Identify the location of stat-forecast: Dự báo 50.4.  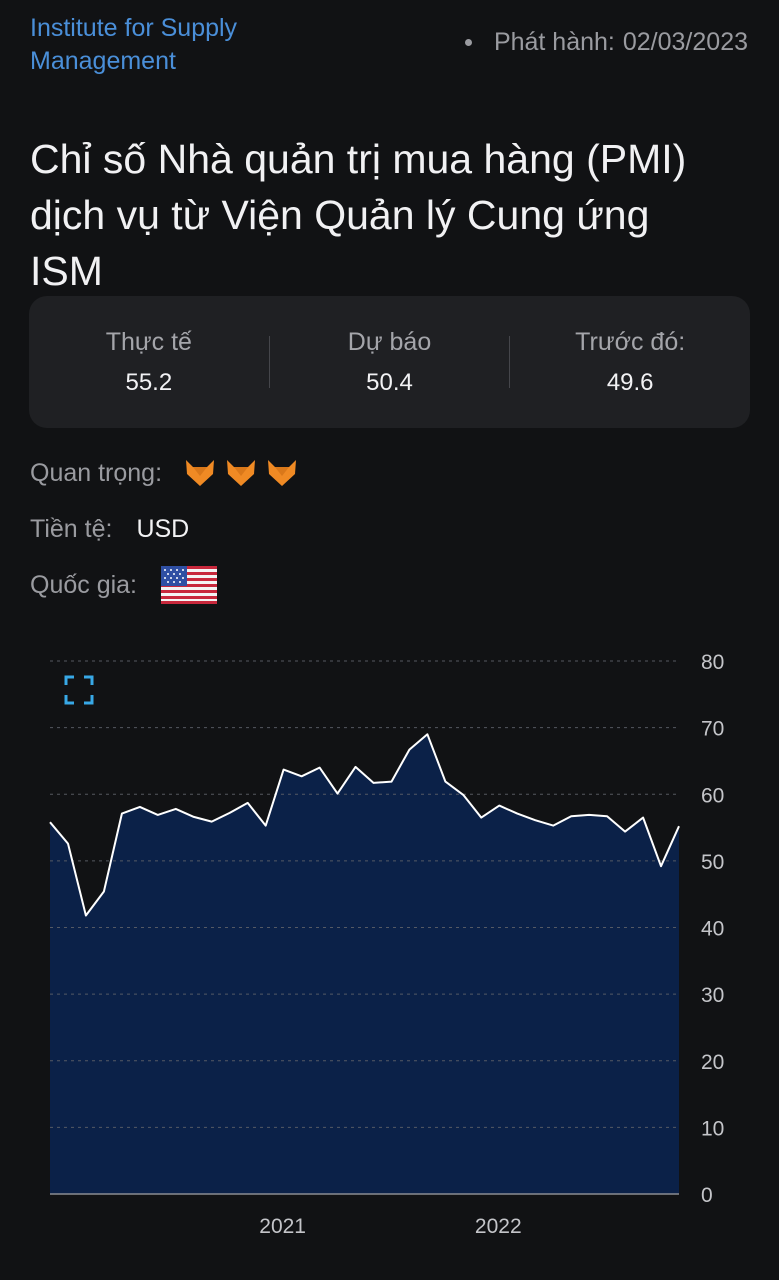
(390, 362).